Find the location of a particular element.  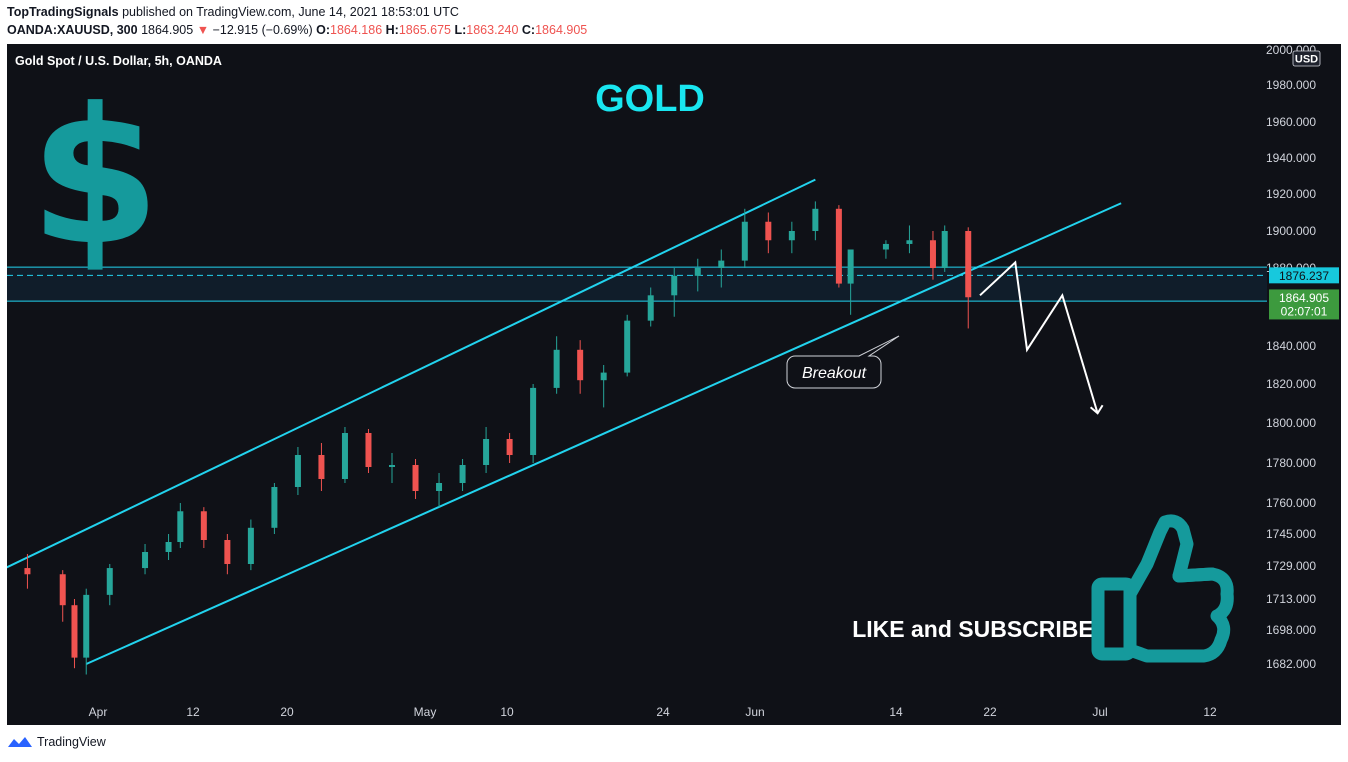

chart-title: Gold Spot / U.S. Dollar, 5h, OANDA is located at coordinates (118, 61).